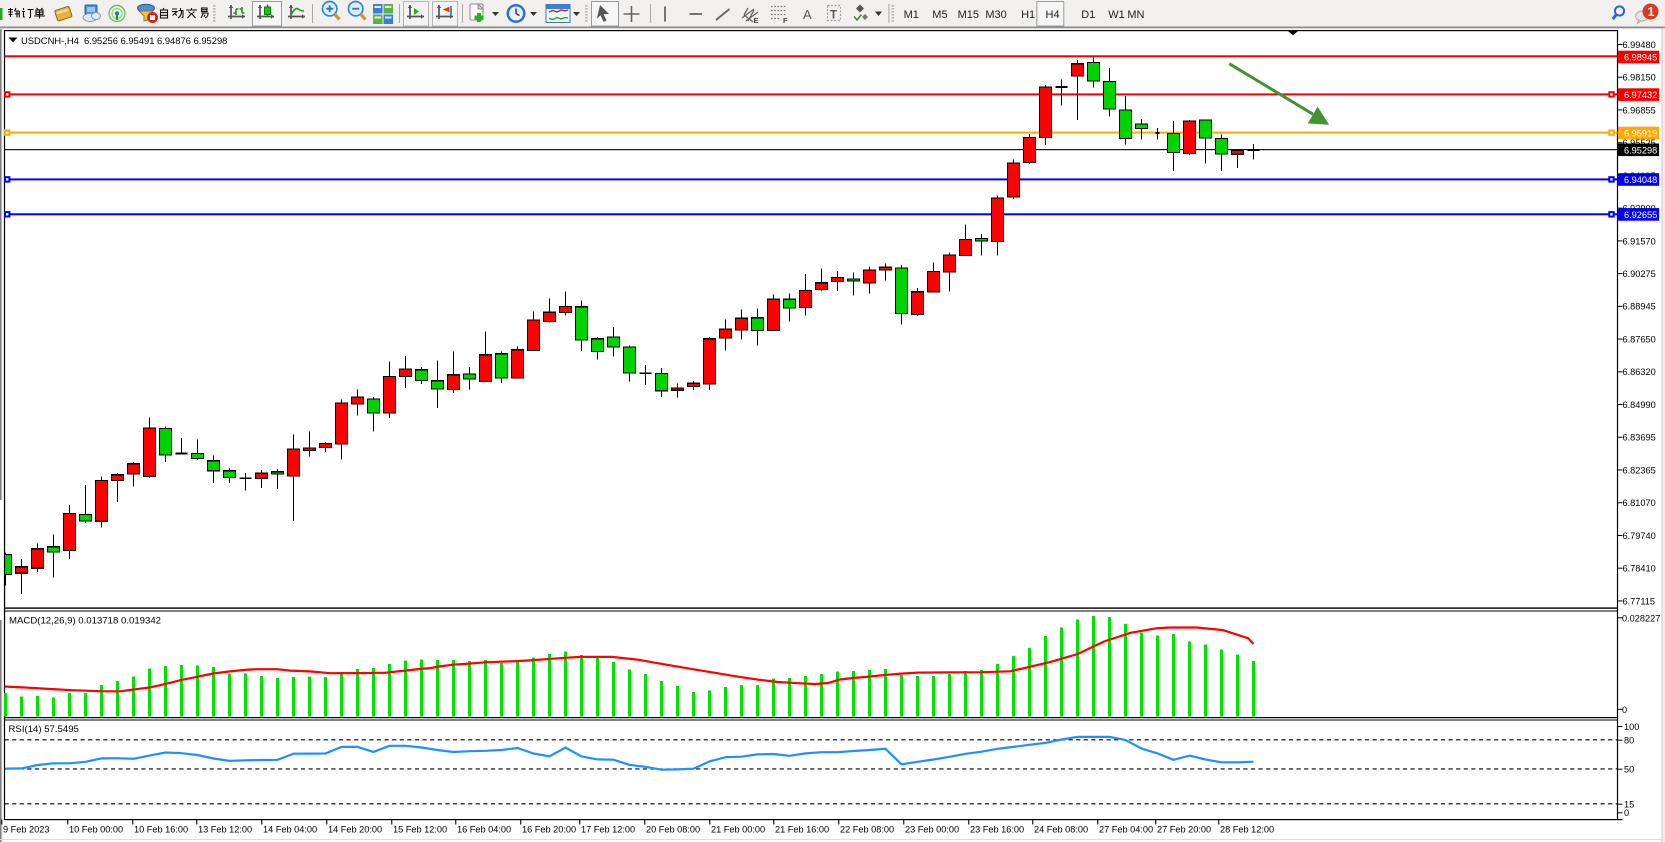 This screenshot has height=842, width=1665. I want to click on svg-text: 16 Feb 04:00, so click(484, 830).